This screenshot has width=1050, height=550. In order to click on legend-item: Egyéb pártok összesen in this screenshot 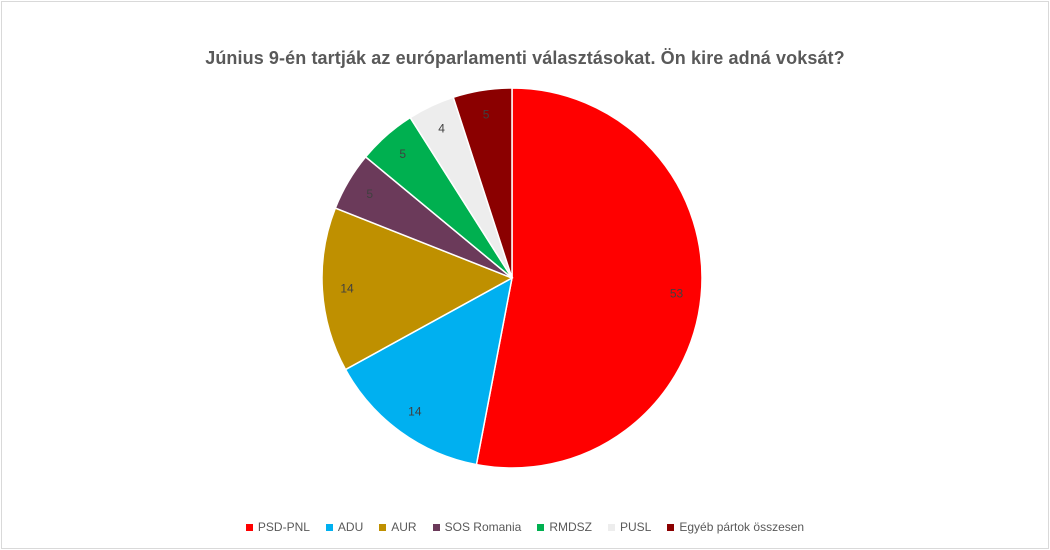, I will do `click(735, 527)`.